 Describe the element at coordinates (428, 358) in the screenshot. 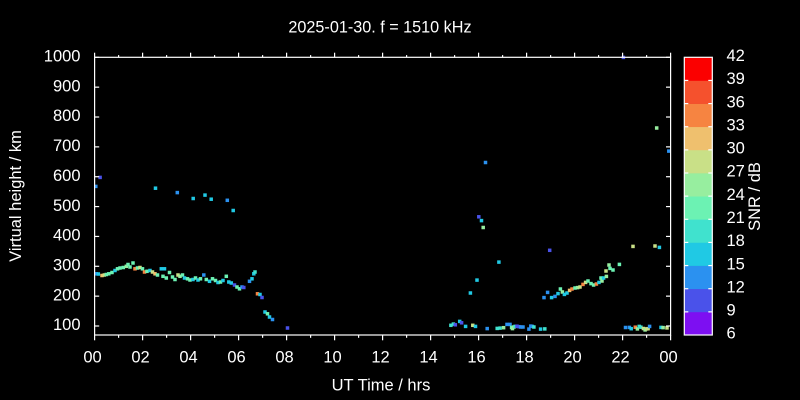

I see `svg-text: 14` at that location.